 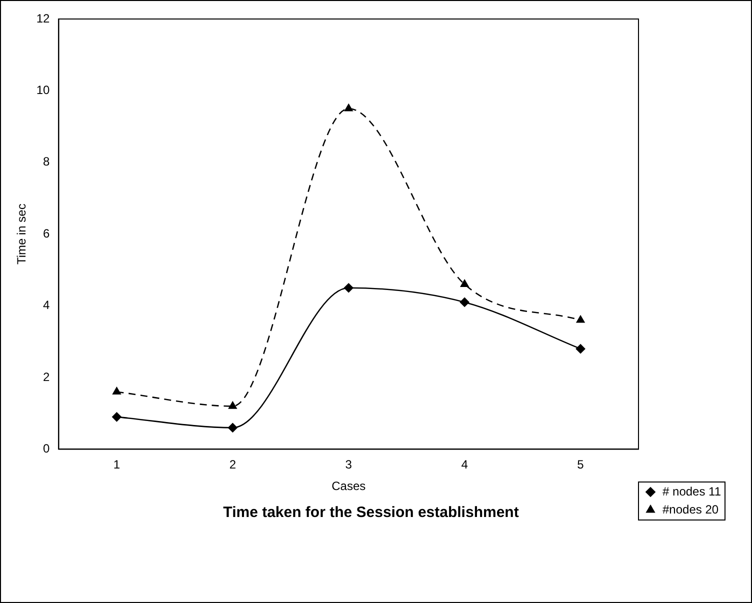 What do you see at coordinates (46, 161) in the screenshot?
I see `y-tick-label: 8` at bounding box center [46, 161].